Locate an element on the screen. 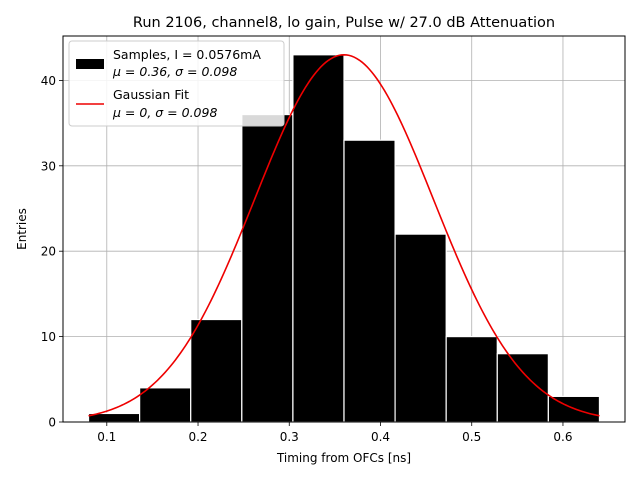 The width and height of the screenshot is (640, 480). x-tick-label: 0.6 is located at coordinates (562, 437).